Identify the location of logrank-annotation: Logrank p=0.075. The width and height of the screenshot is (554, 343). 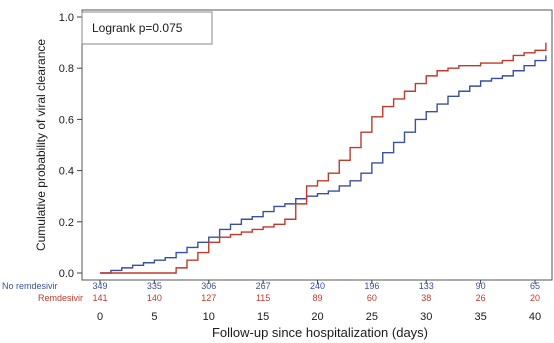
(137, 28).